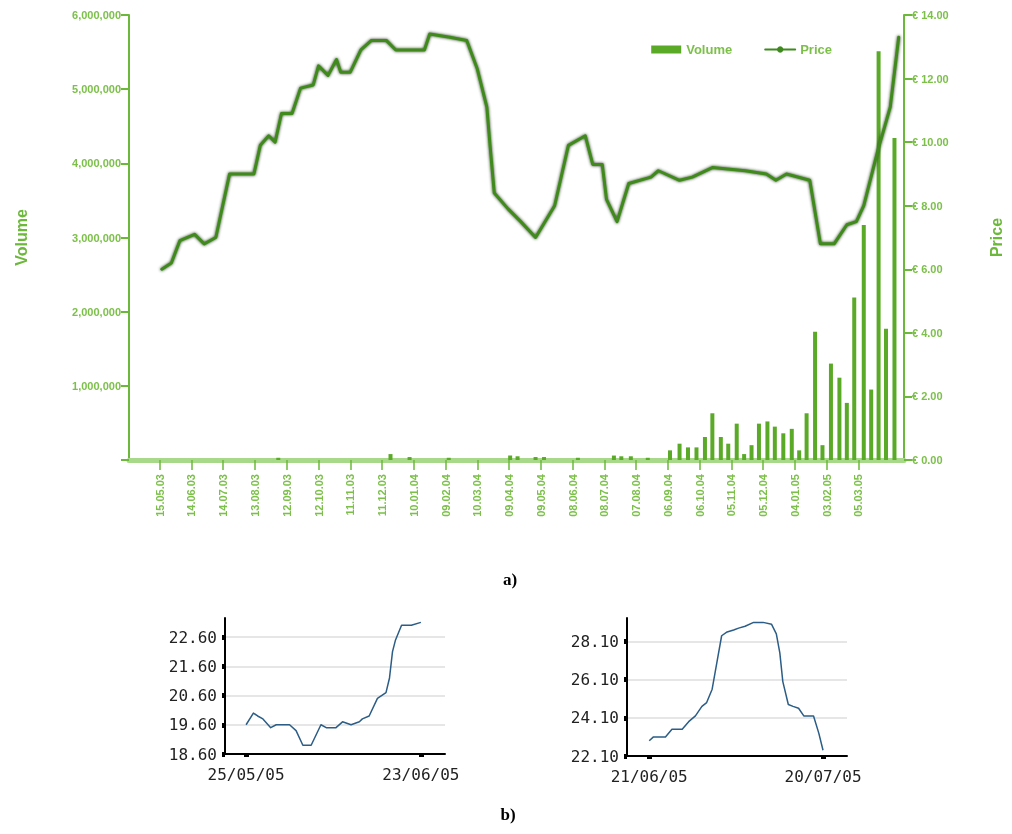 Image resolution: width=1012 pixels, height=834 pixels. Describe the element at coordinates (246, 774) in the screenshot. I see `x-tick-label: 25/05/05` at that location.